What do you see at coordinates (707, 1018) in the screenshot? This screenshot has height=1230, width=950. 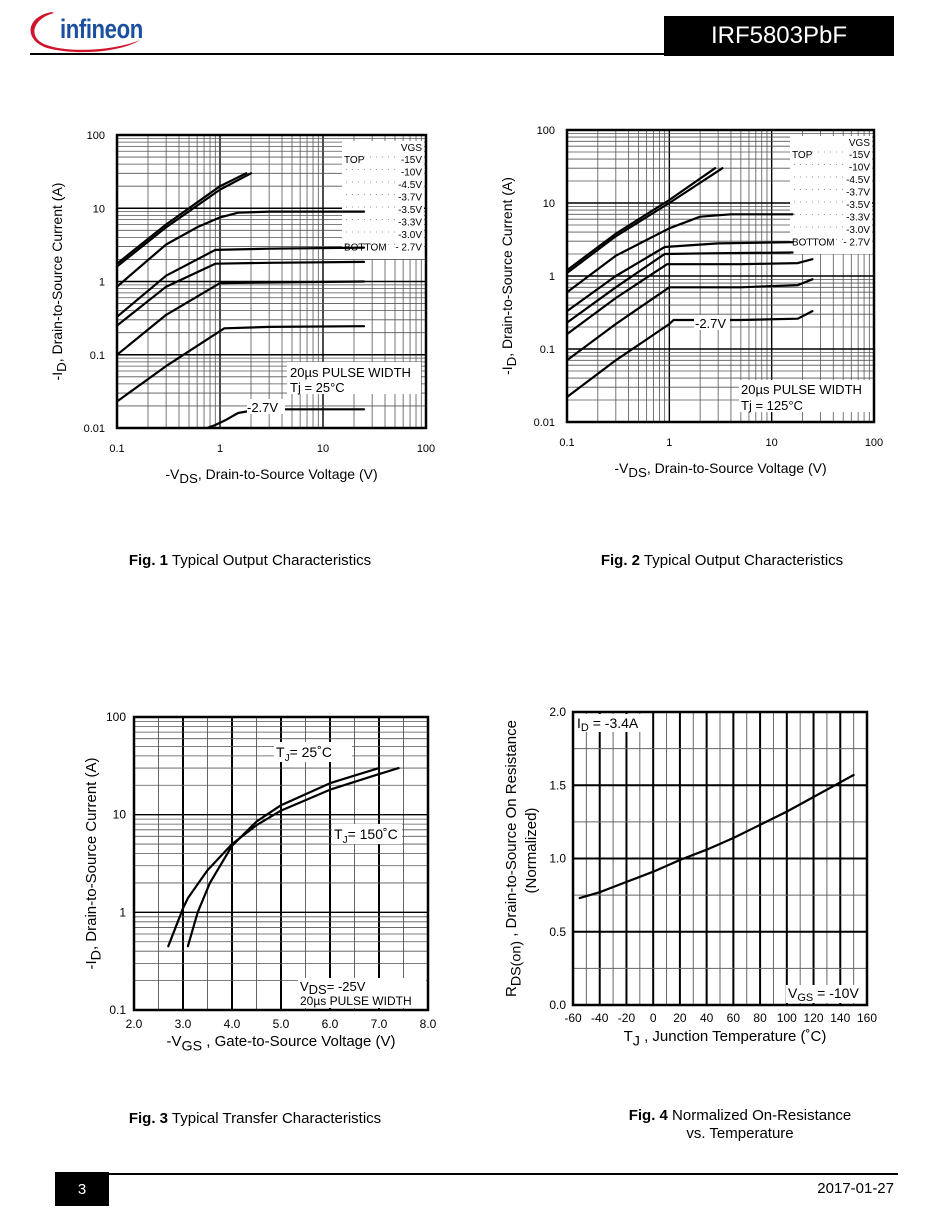 I see `x-tick-label: 40` at bounding box center [707, 1018].